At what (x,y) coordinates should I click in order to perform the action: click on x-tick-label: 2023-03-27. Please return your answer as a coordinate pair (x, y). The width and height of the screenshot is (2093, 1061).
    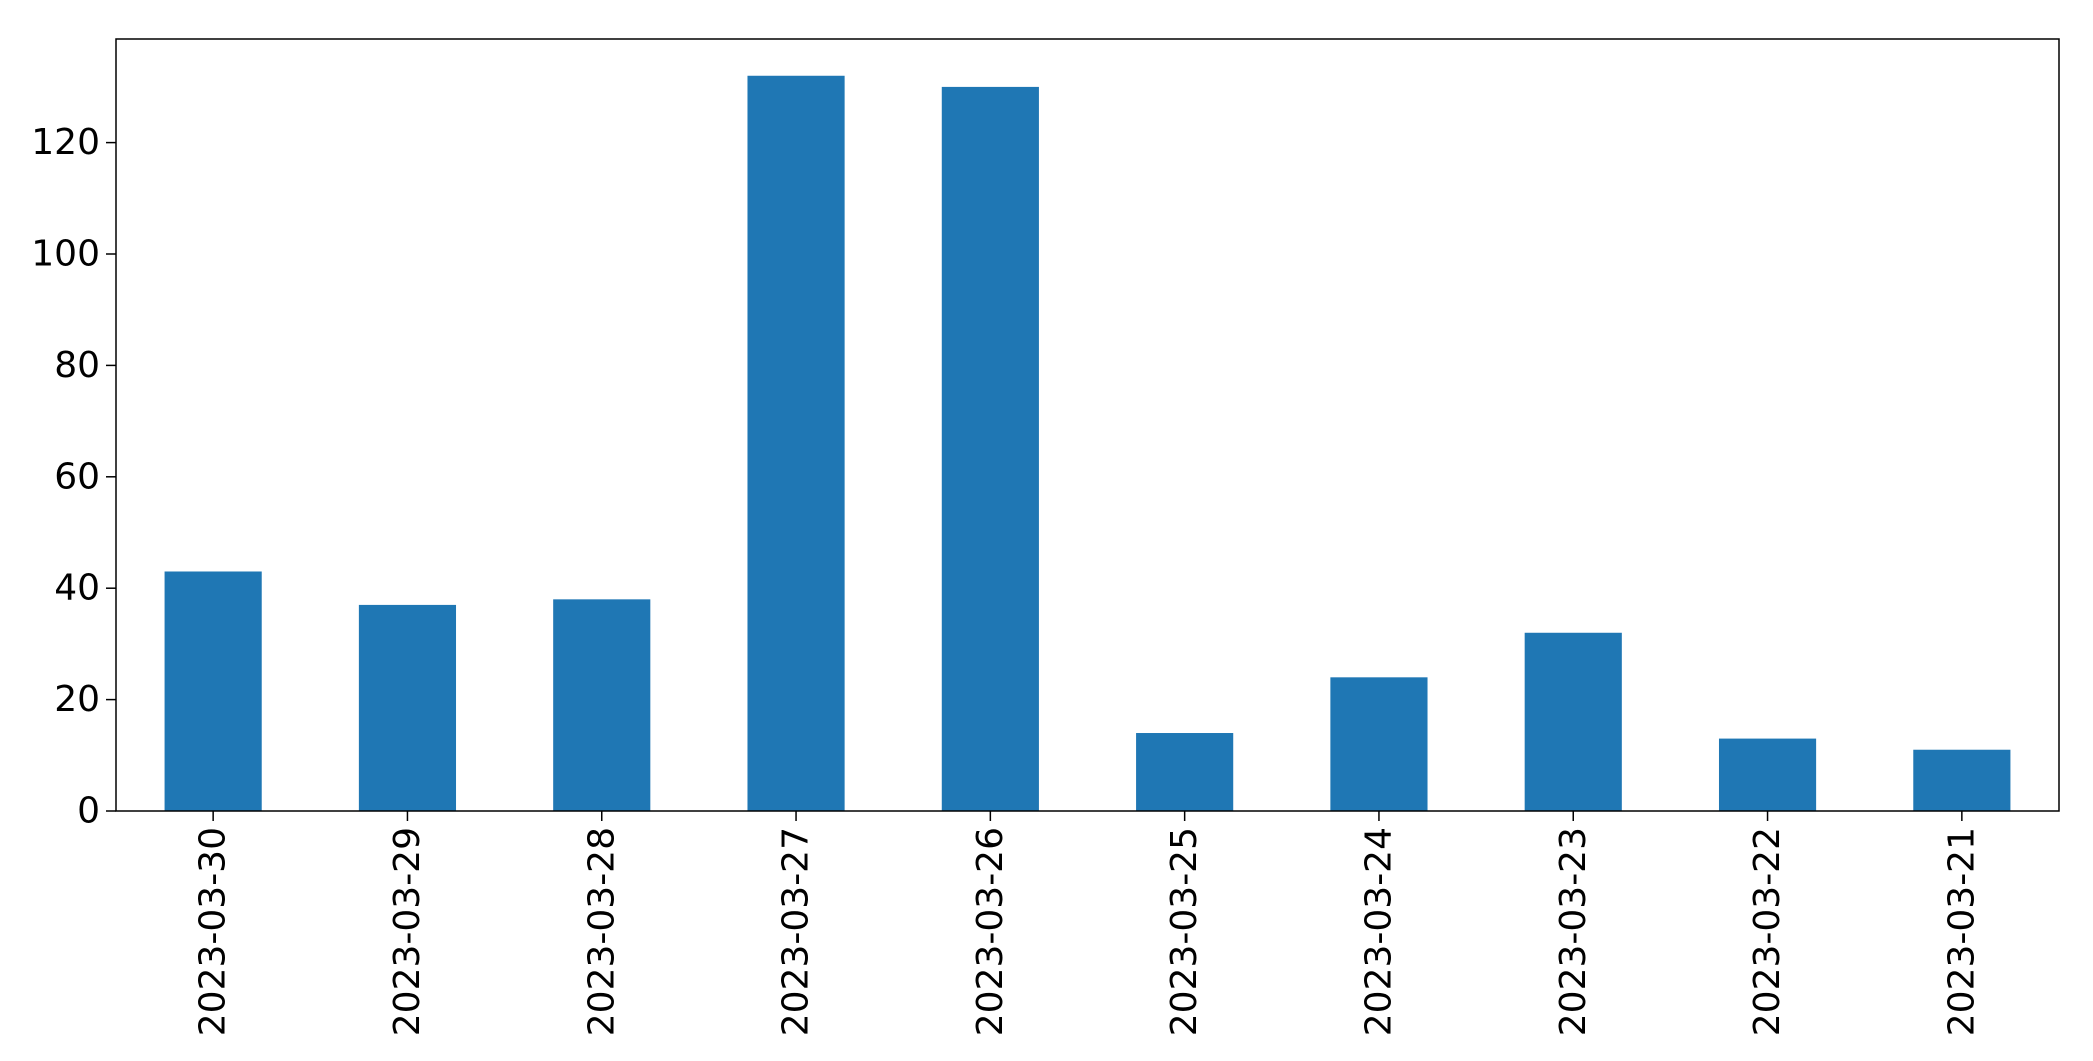
    Looking at the image, I should click on (796, 931).